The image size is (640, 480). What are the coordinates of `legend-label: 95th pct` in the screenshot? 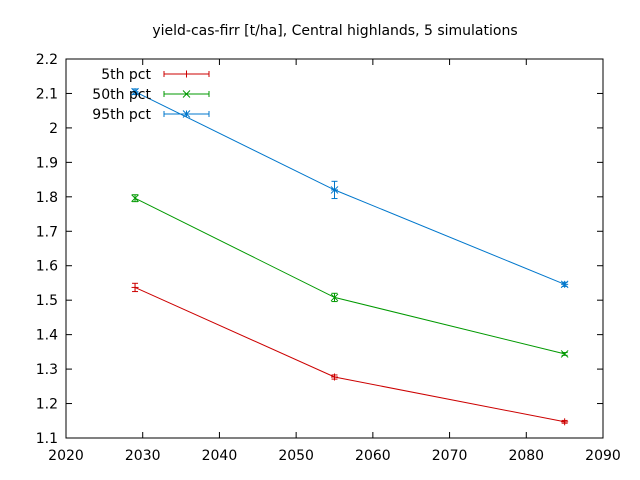 It's located at (121, 115).